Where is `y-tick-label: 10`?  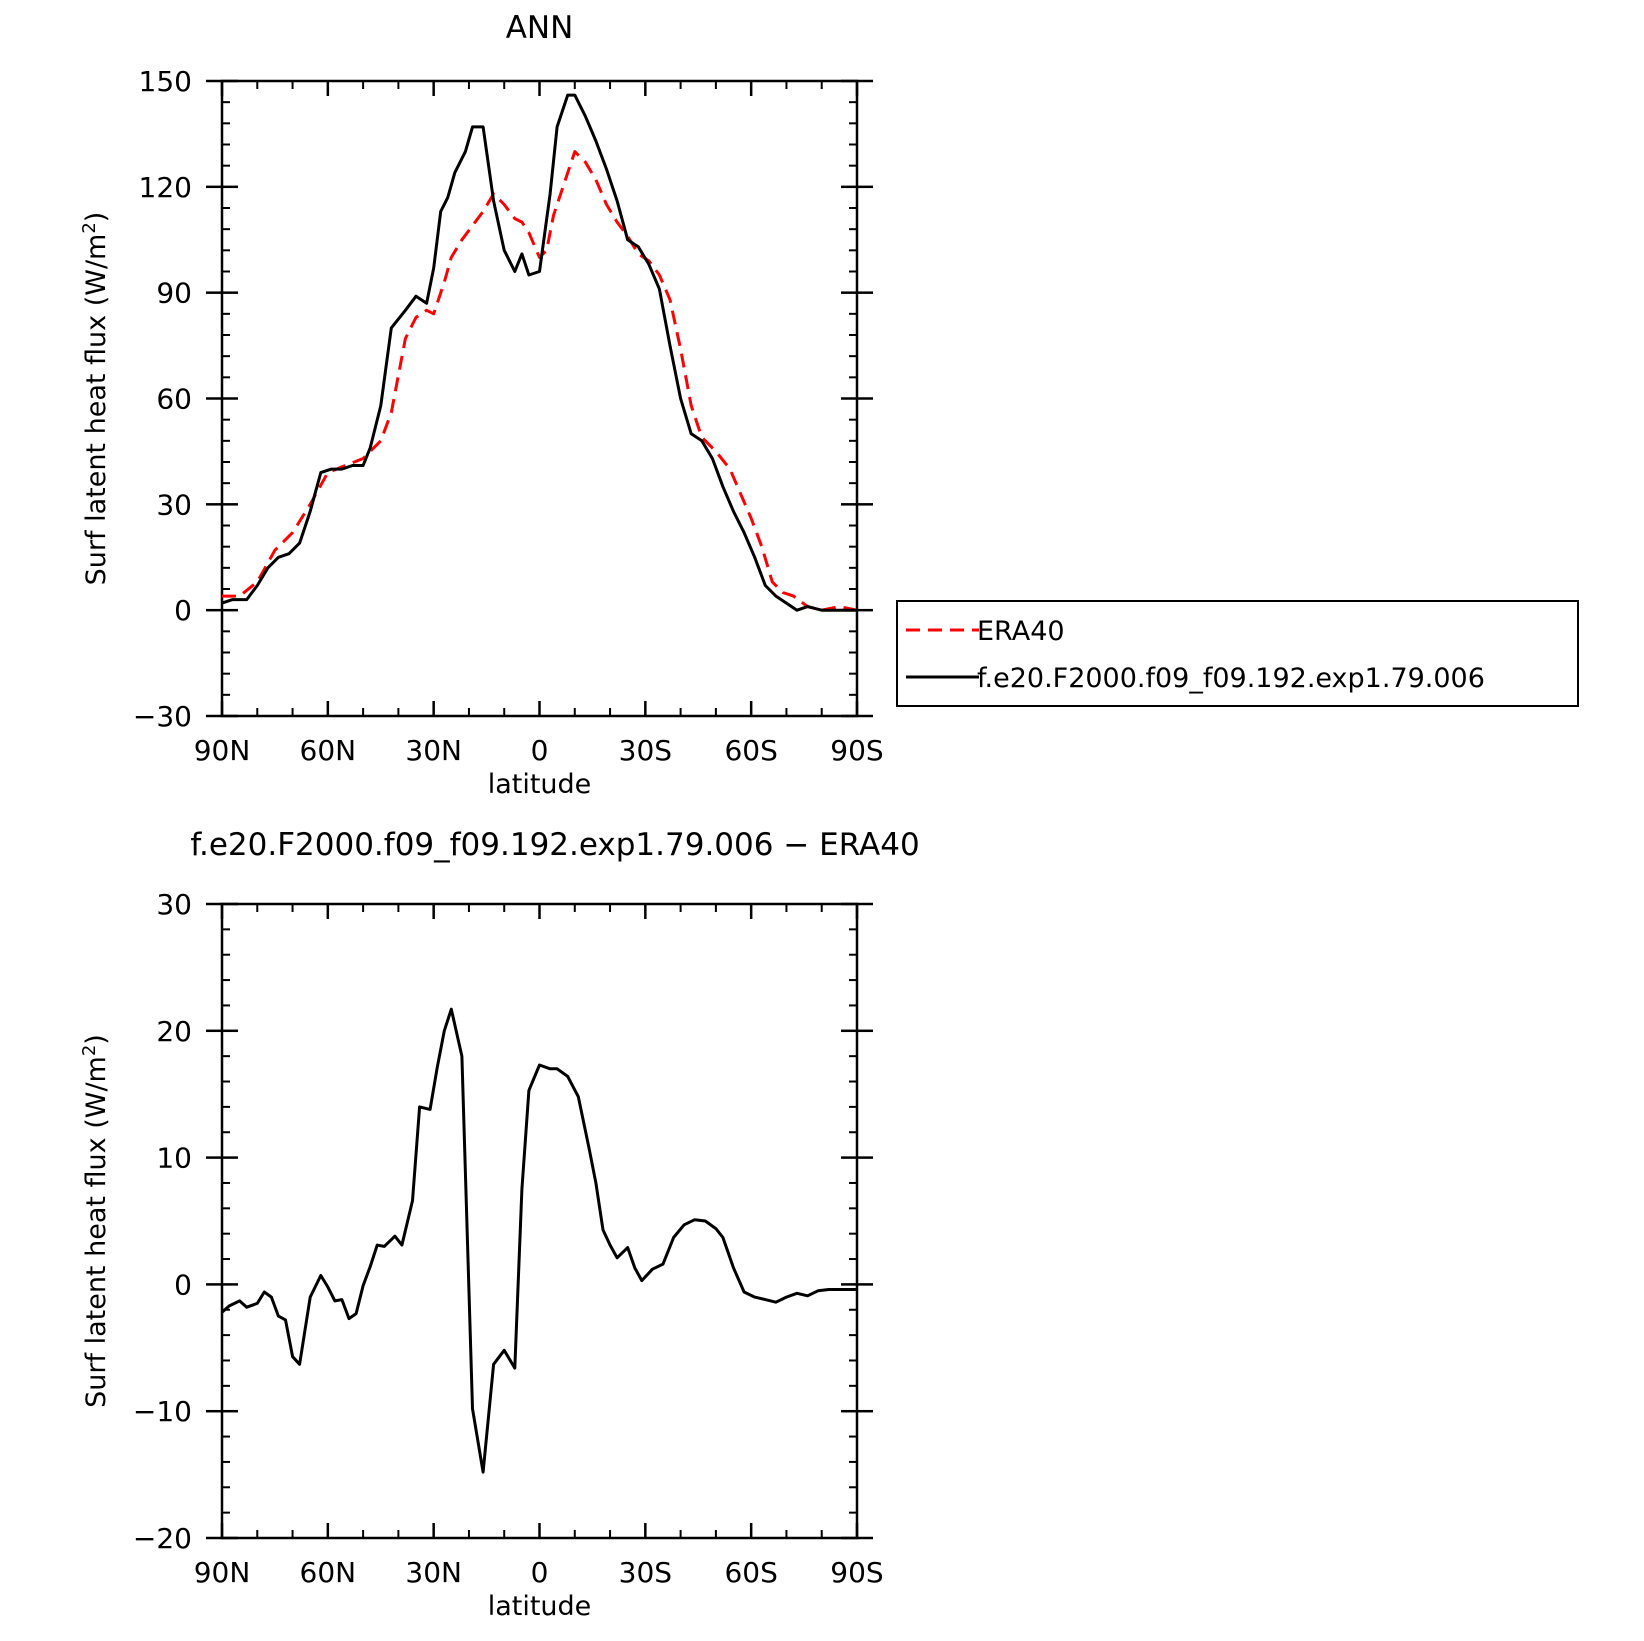
y-tick-label: 10 is located at coordinates (174, 1158).